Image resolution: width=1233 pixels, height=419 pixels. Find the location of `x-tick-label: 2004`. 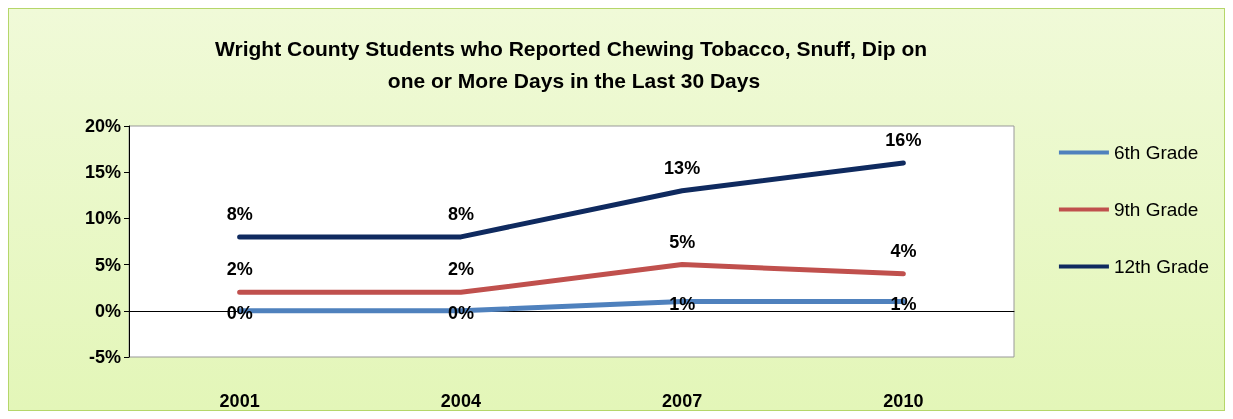

x-tick-label: 2004 is located at coordinates (460, 401).